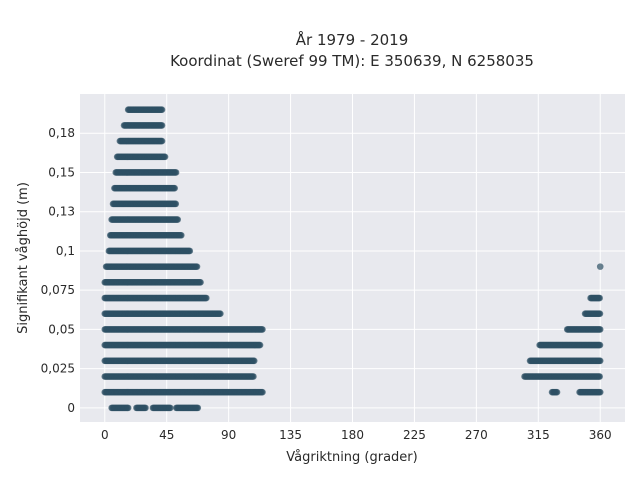  Describe the element at coordinates (65, 251) in the screenshot. I see `y-tick-label: 0,1` at that location.